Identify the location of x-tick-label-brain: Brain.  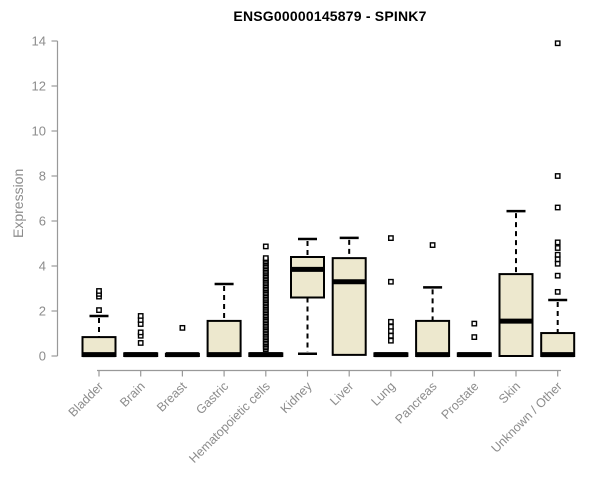
(132, 394).